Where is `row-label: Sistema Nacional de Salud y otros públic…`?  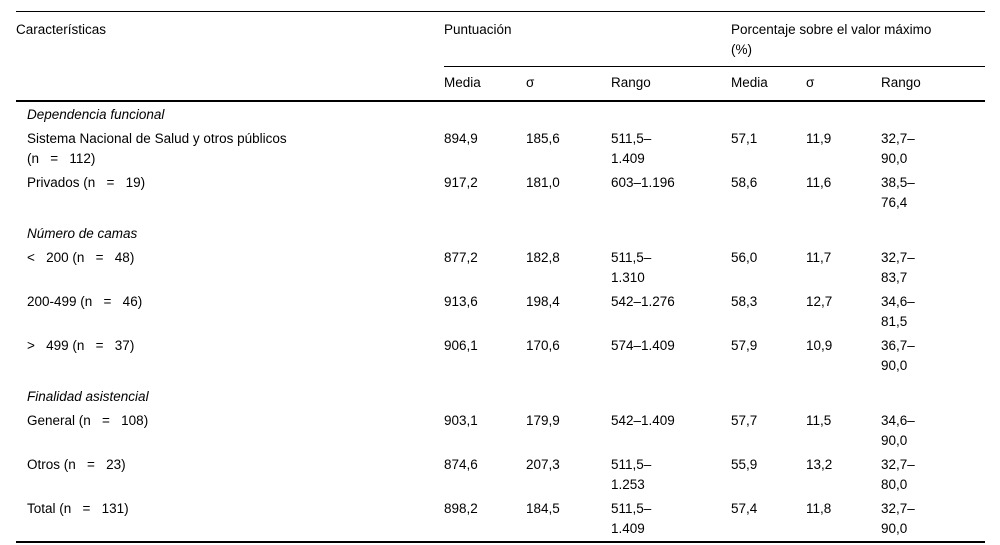 row-label: Sistema Nacional de Salud y otros públic… is located at coordinates (157, 148).